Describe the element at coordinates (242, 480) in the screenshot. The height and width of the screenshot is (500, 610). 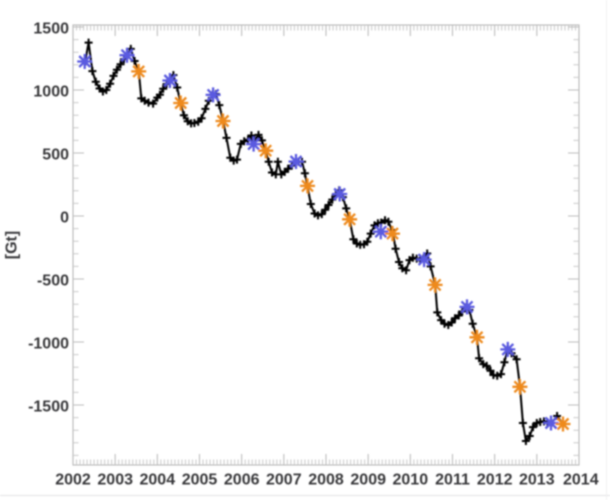
I see `svg-text: 2006` at that location.